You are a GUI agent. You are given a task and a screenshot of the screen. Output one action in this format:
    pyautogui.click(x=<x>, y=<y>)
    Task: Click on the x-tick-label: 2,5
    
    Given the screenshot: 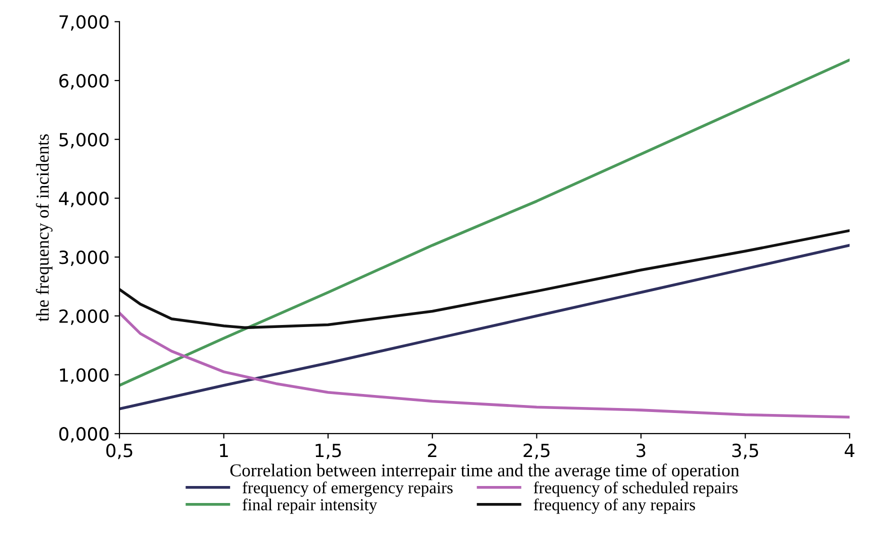 What is the action you would take?
    pyautogui.click(x=537, y=452)
    